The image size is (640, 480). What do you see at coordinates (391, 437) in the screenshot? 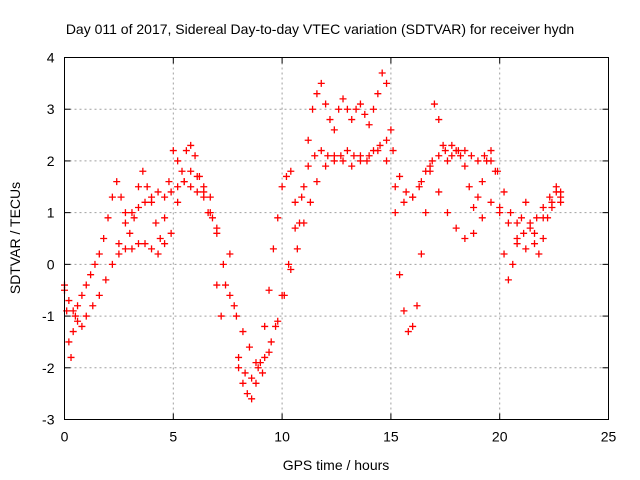
I see `x-tick-label: 15` at bounding box center [391, 437].